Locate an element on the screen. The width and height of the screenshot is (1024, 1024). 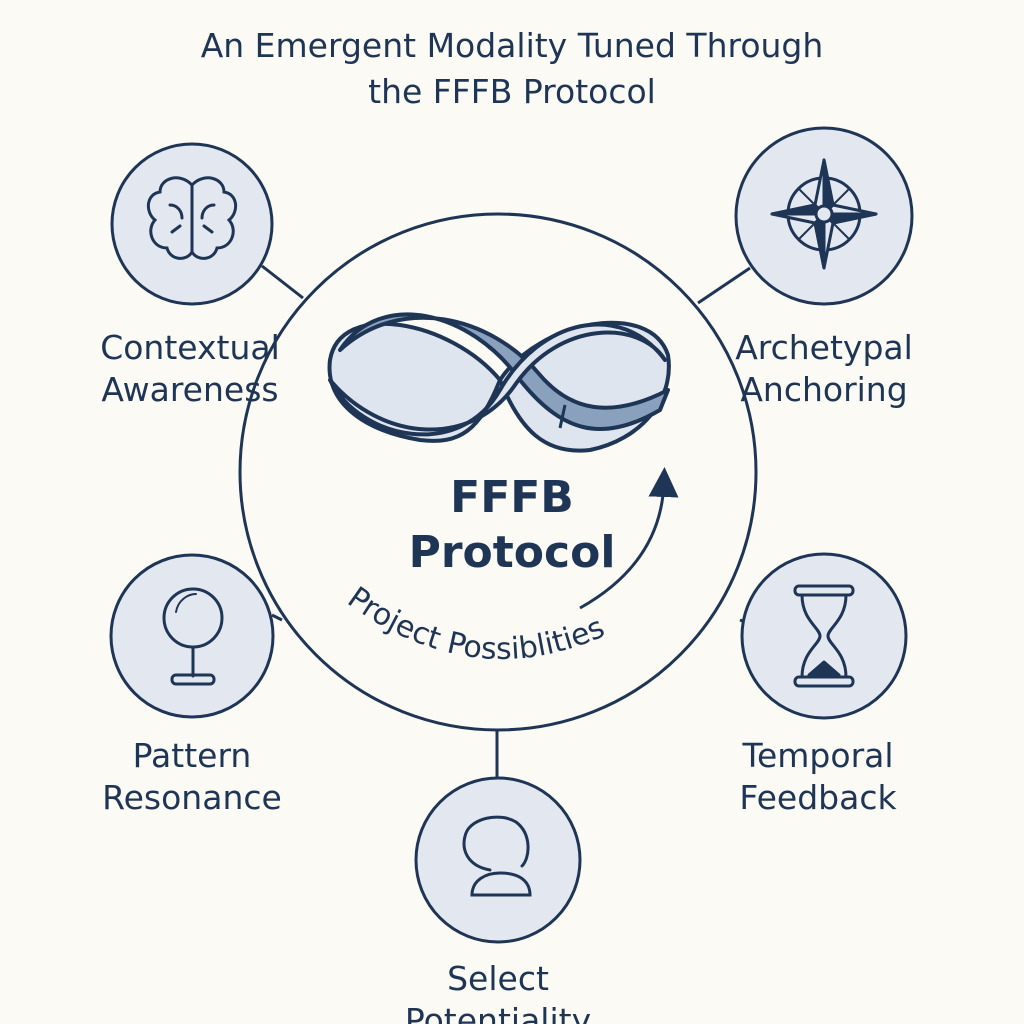
magnifier-icon is located at coordinates (193, 636).